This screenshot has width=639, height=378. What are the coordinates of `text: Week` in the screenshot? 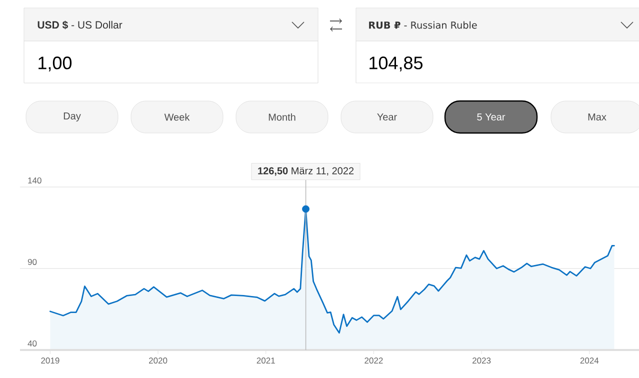 It's located at (177, 117).